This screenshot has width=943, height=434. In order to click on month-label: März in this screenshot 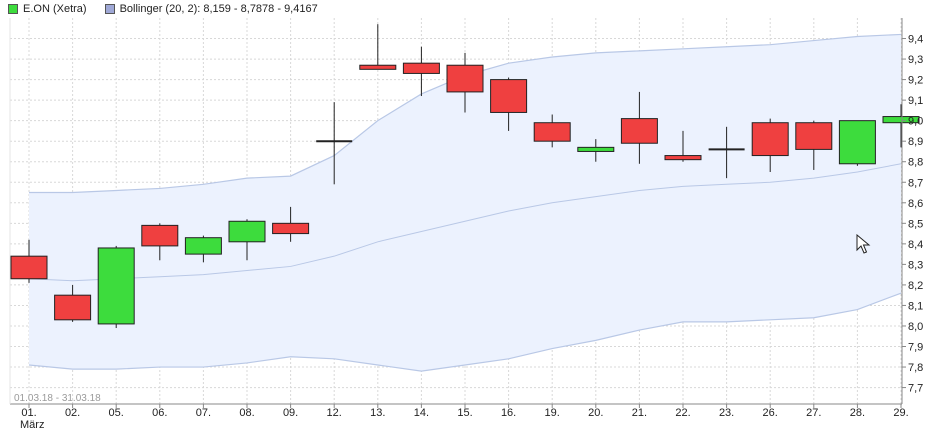, I will do `click(32, 425)`.